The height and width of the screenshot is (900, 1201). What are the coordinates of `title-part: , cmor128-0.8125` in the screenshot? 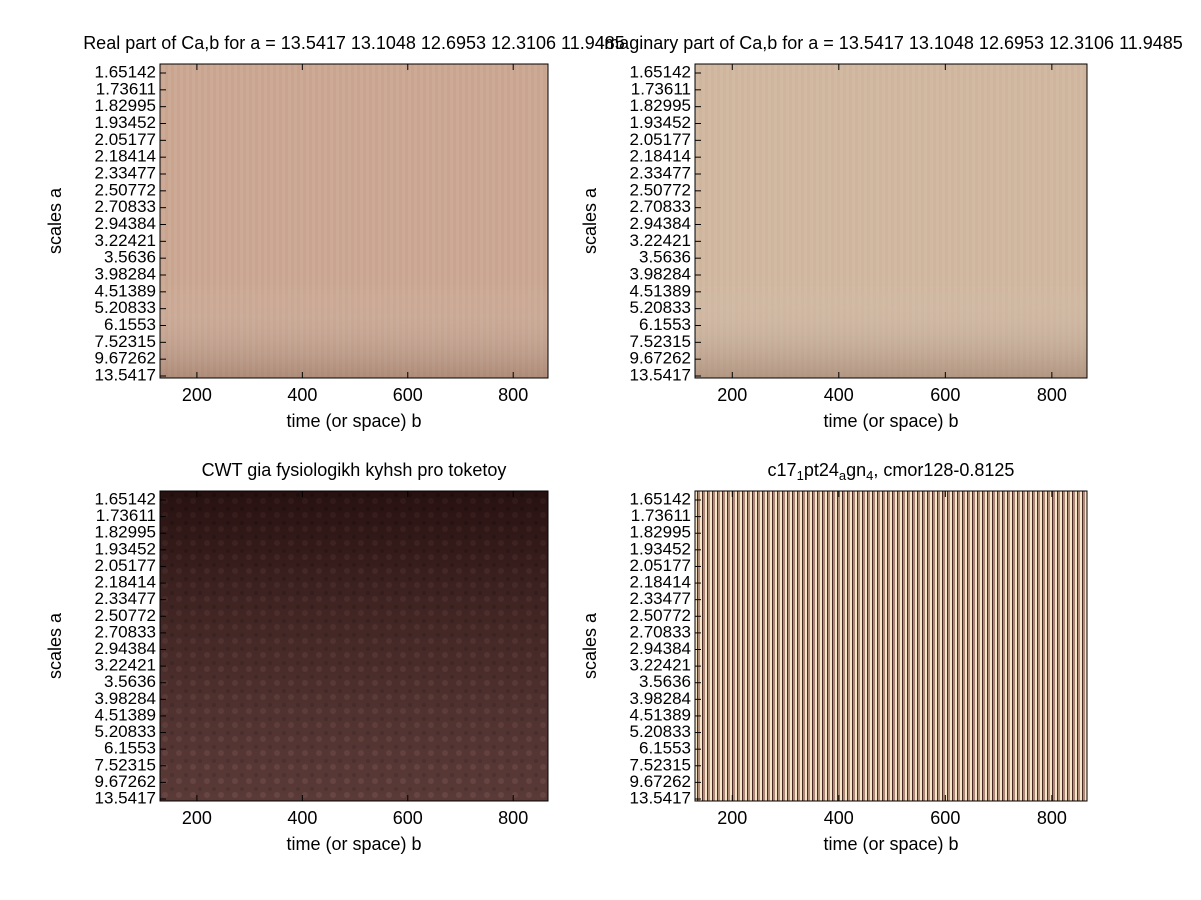 It's located at (943, 470).